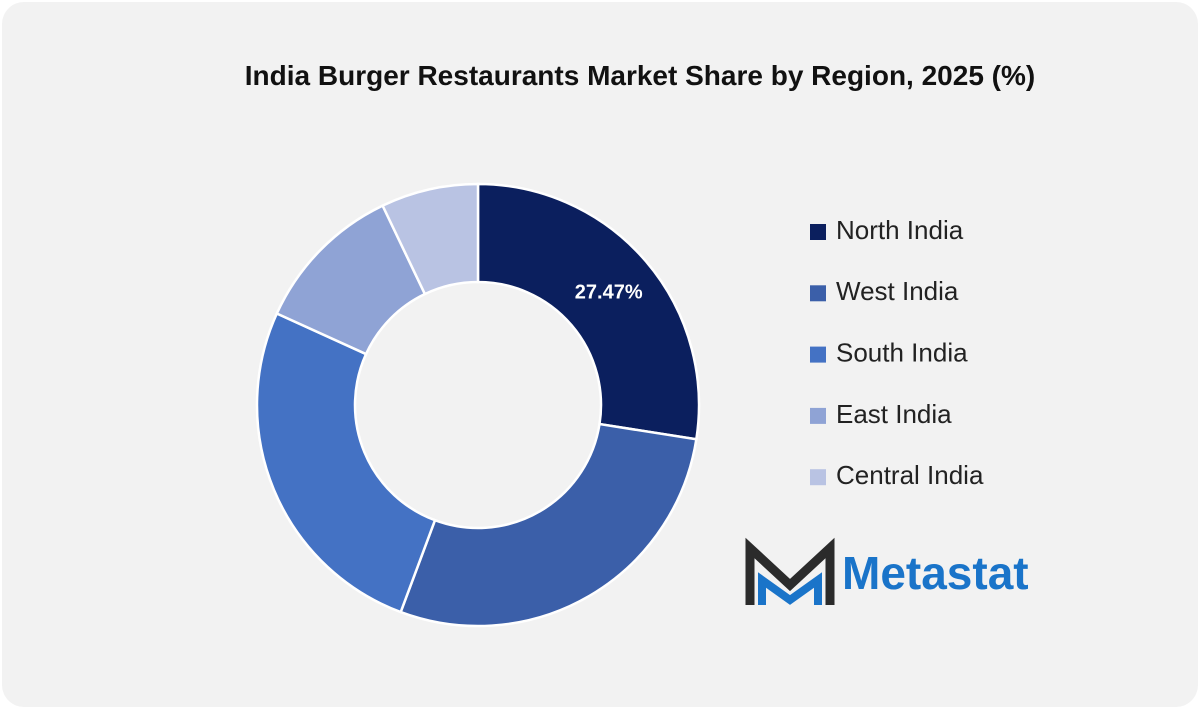  I want to click on legend-label: Central India, so click(910, 475).